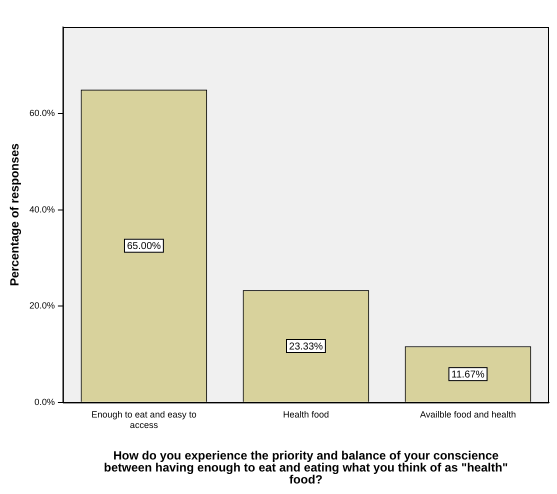 Image resolution: width=557 pixels, height=494 pixels. I want to click on data-label: 11.67%, so click(468, 374).